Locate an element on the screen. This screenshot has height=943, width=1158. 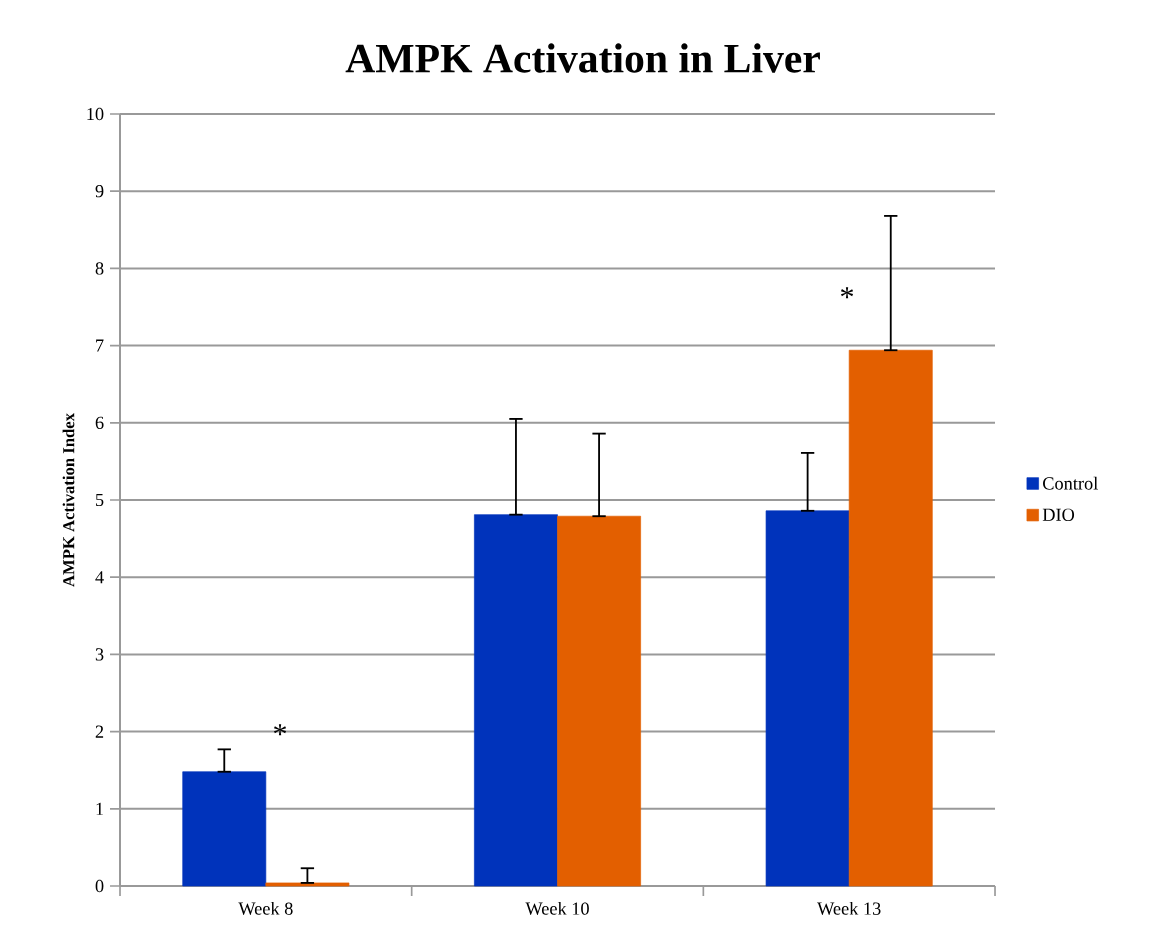
y-tick-label: 10 is located at coordinates (95, 114).